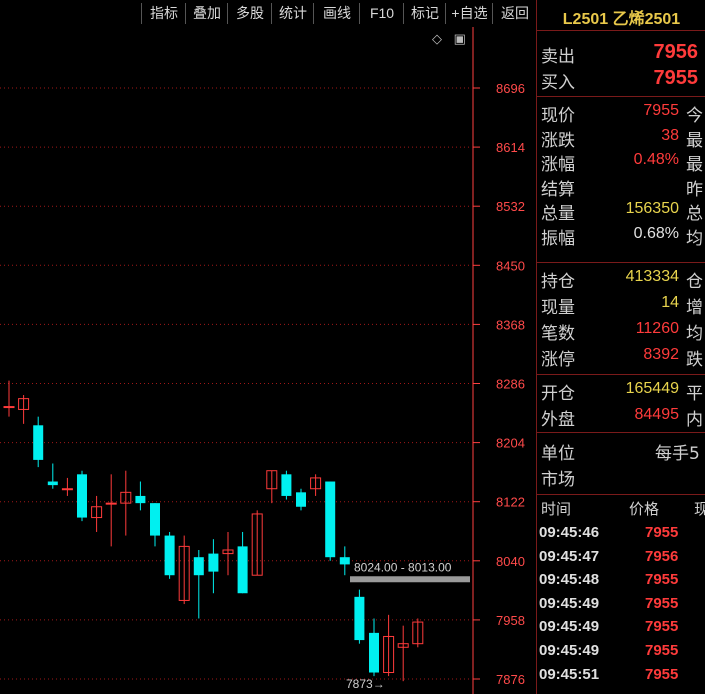 This screenshot has height=694, width=705. Describe the element at coordinates (622, 582) in the screenshot. I see `trade-row: 09:45:48 7955` at that location.